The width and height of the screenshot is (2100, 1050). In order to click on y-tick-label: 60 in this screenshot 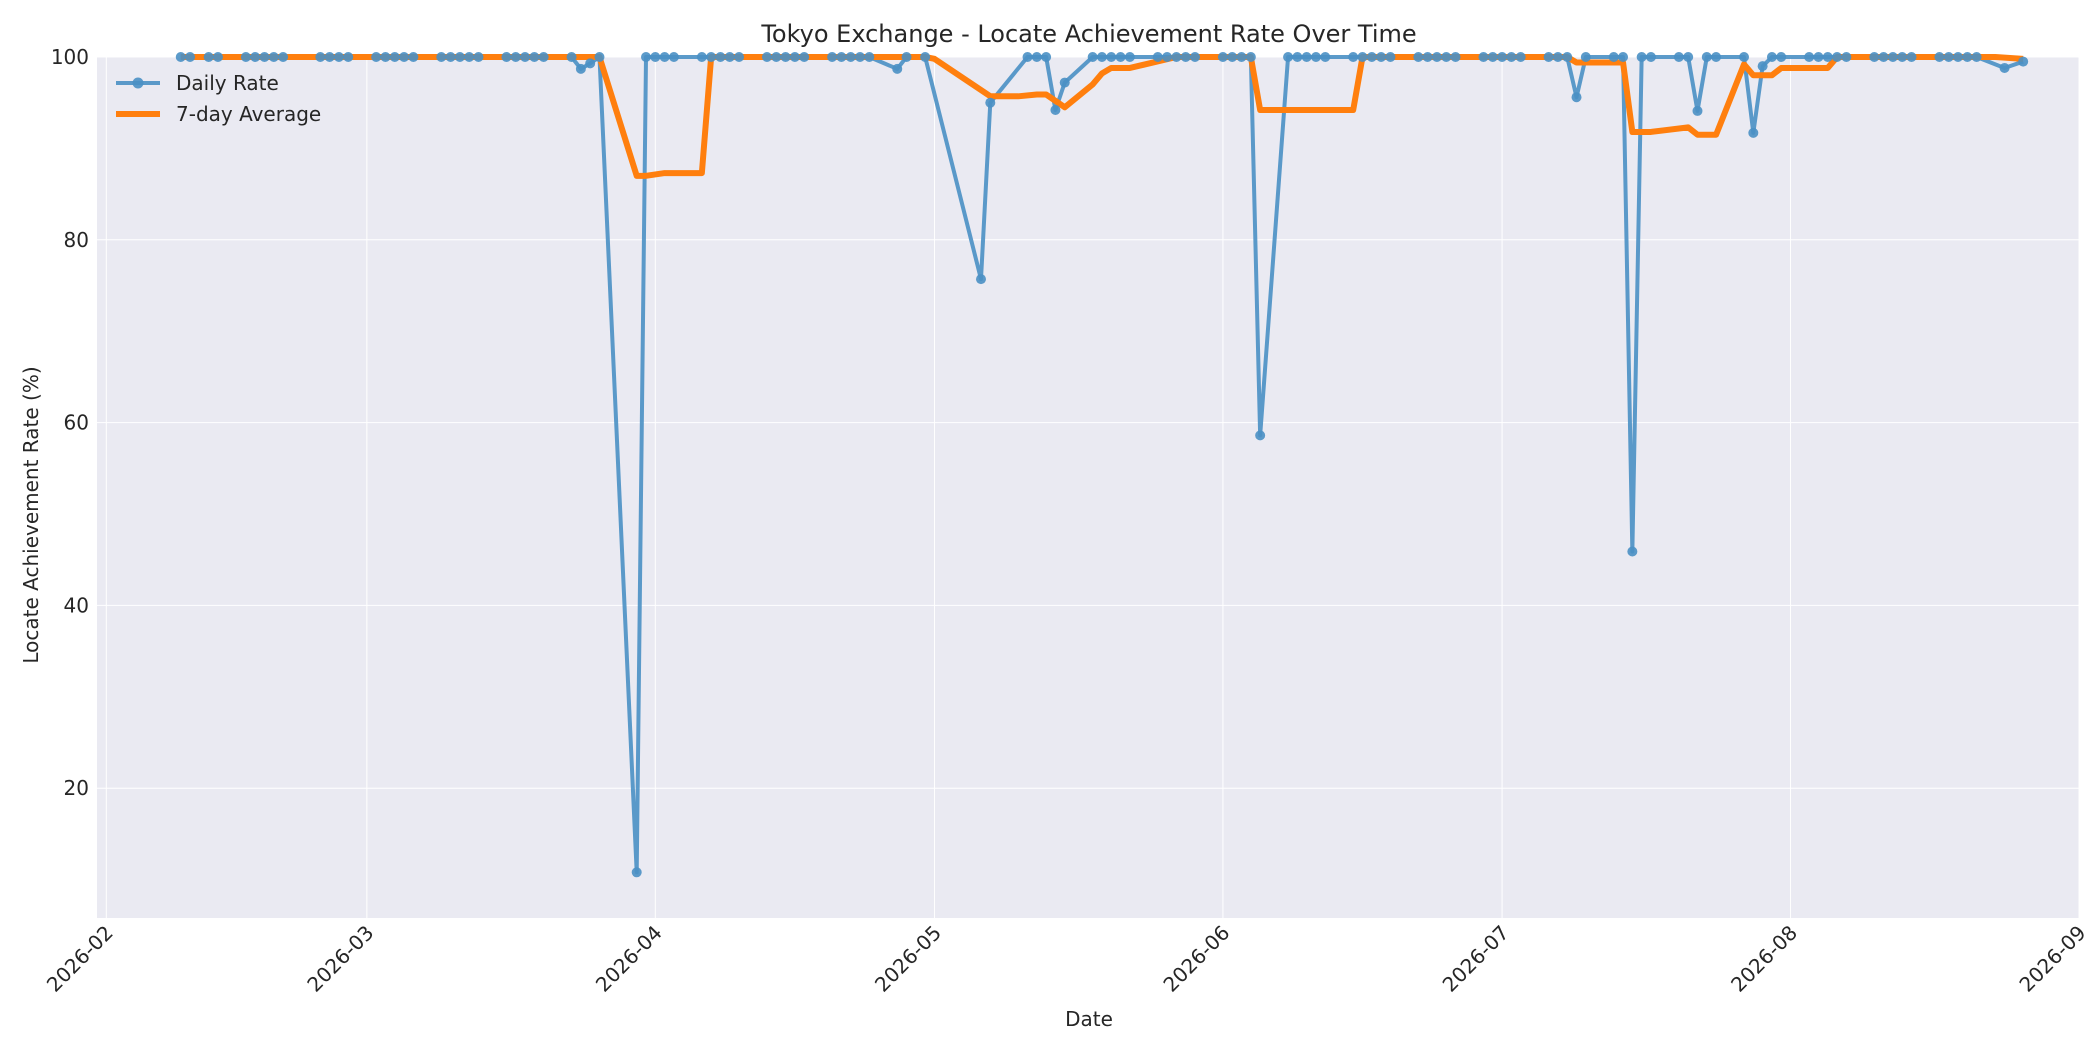, I will do `click(76, 423)`.